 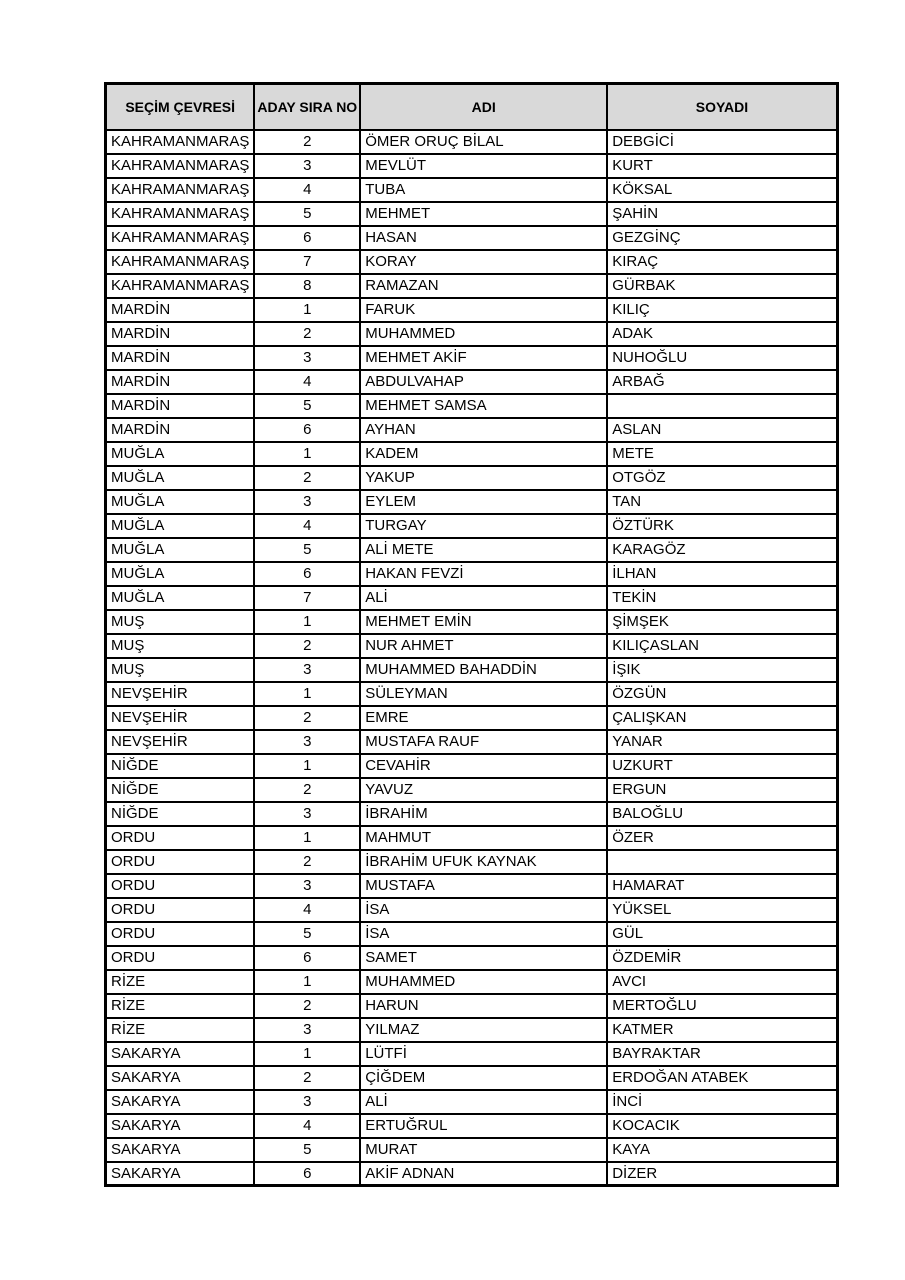 I want to click on cell-first-name: CEVAHİR, so click(x=484, y=765).